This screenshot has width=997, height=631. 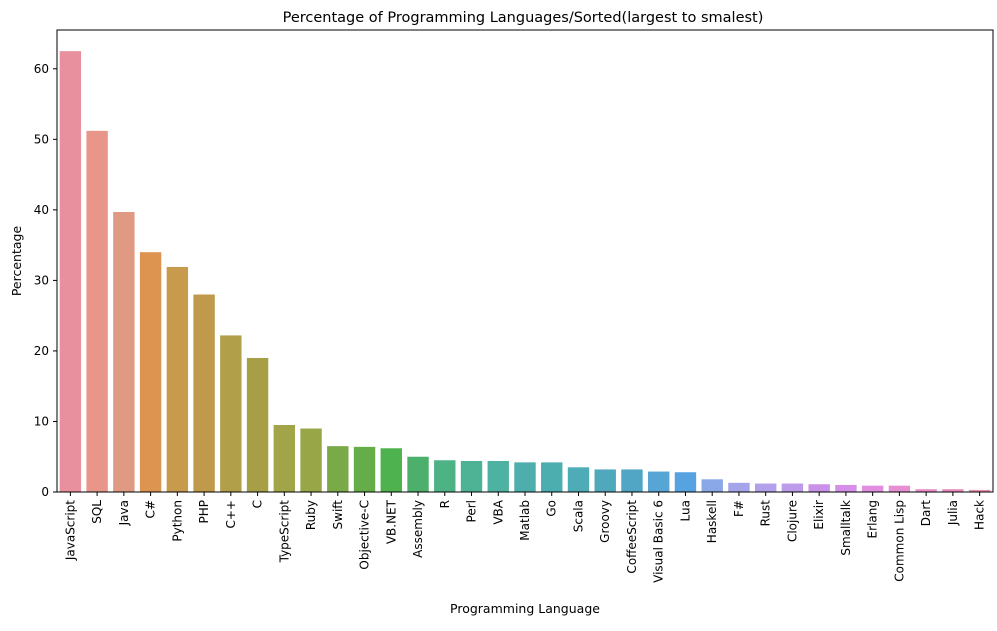 What do you see at coordinates (204, 512) in the screenshot?
I see `x-tick-label: PHP` at bounding box center [204, 512].